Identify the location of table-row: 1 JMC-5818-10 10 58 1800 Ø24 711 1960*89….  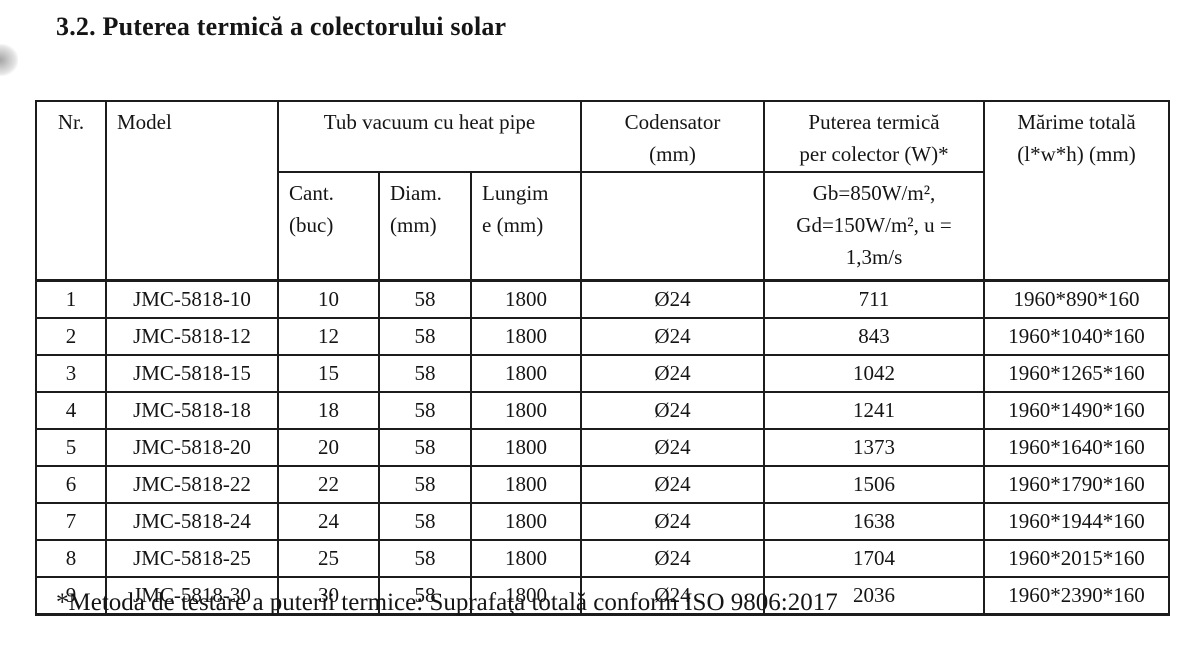
(602, 299).